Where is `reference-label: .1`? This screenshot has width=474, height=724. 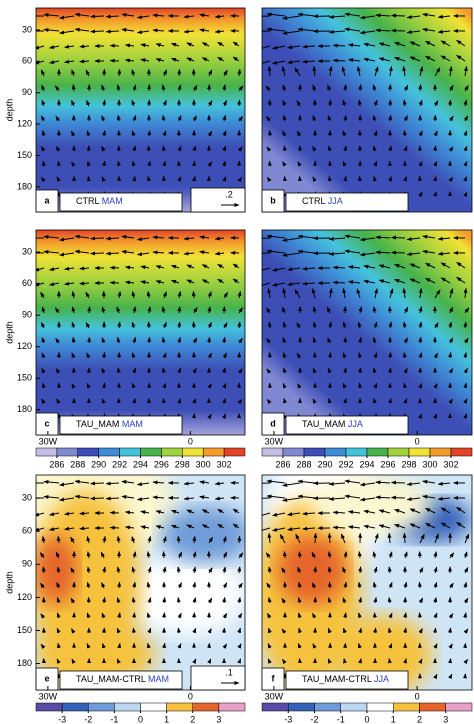 reference-label: .1 is located at coordinates (229, 672).